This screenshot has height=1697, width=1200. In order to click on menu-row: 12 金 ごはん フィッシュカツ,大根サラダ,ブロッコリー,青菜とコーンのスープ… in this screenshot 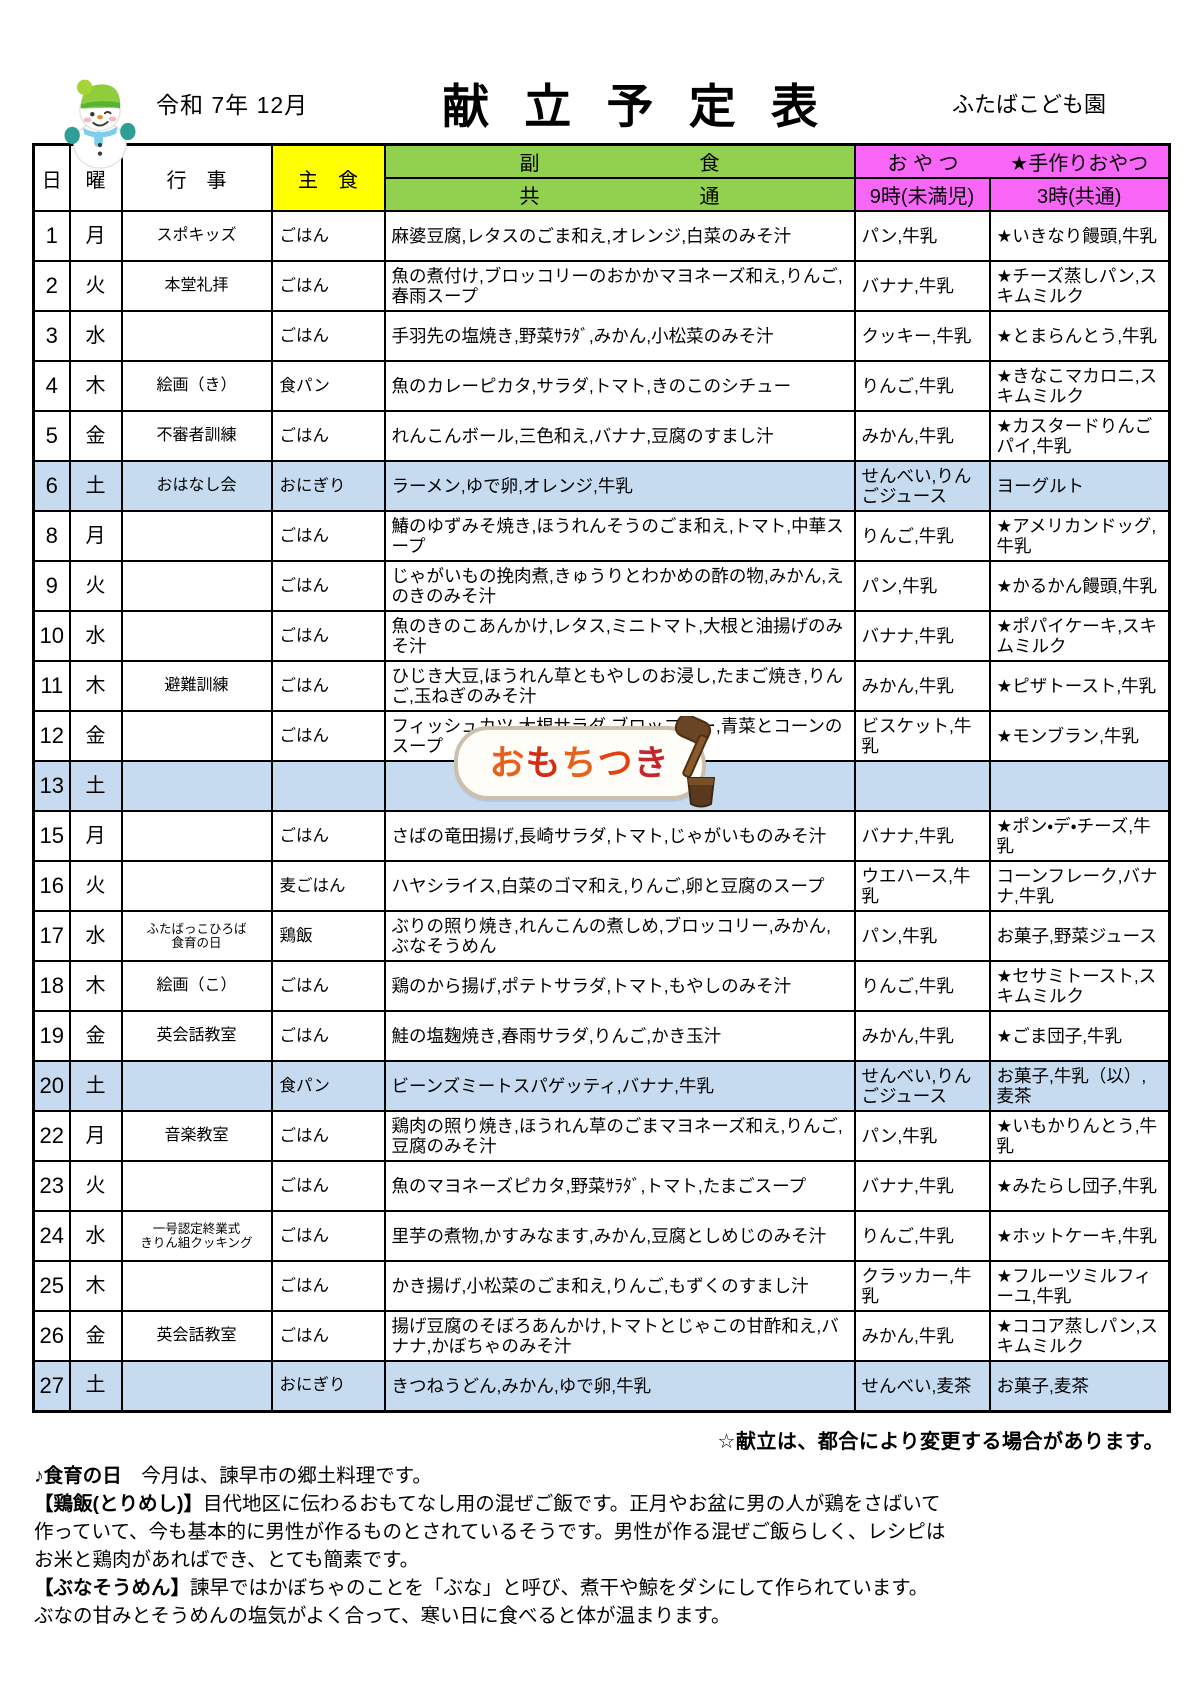, I will do `click(601, 736)`.